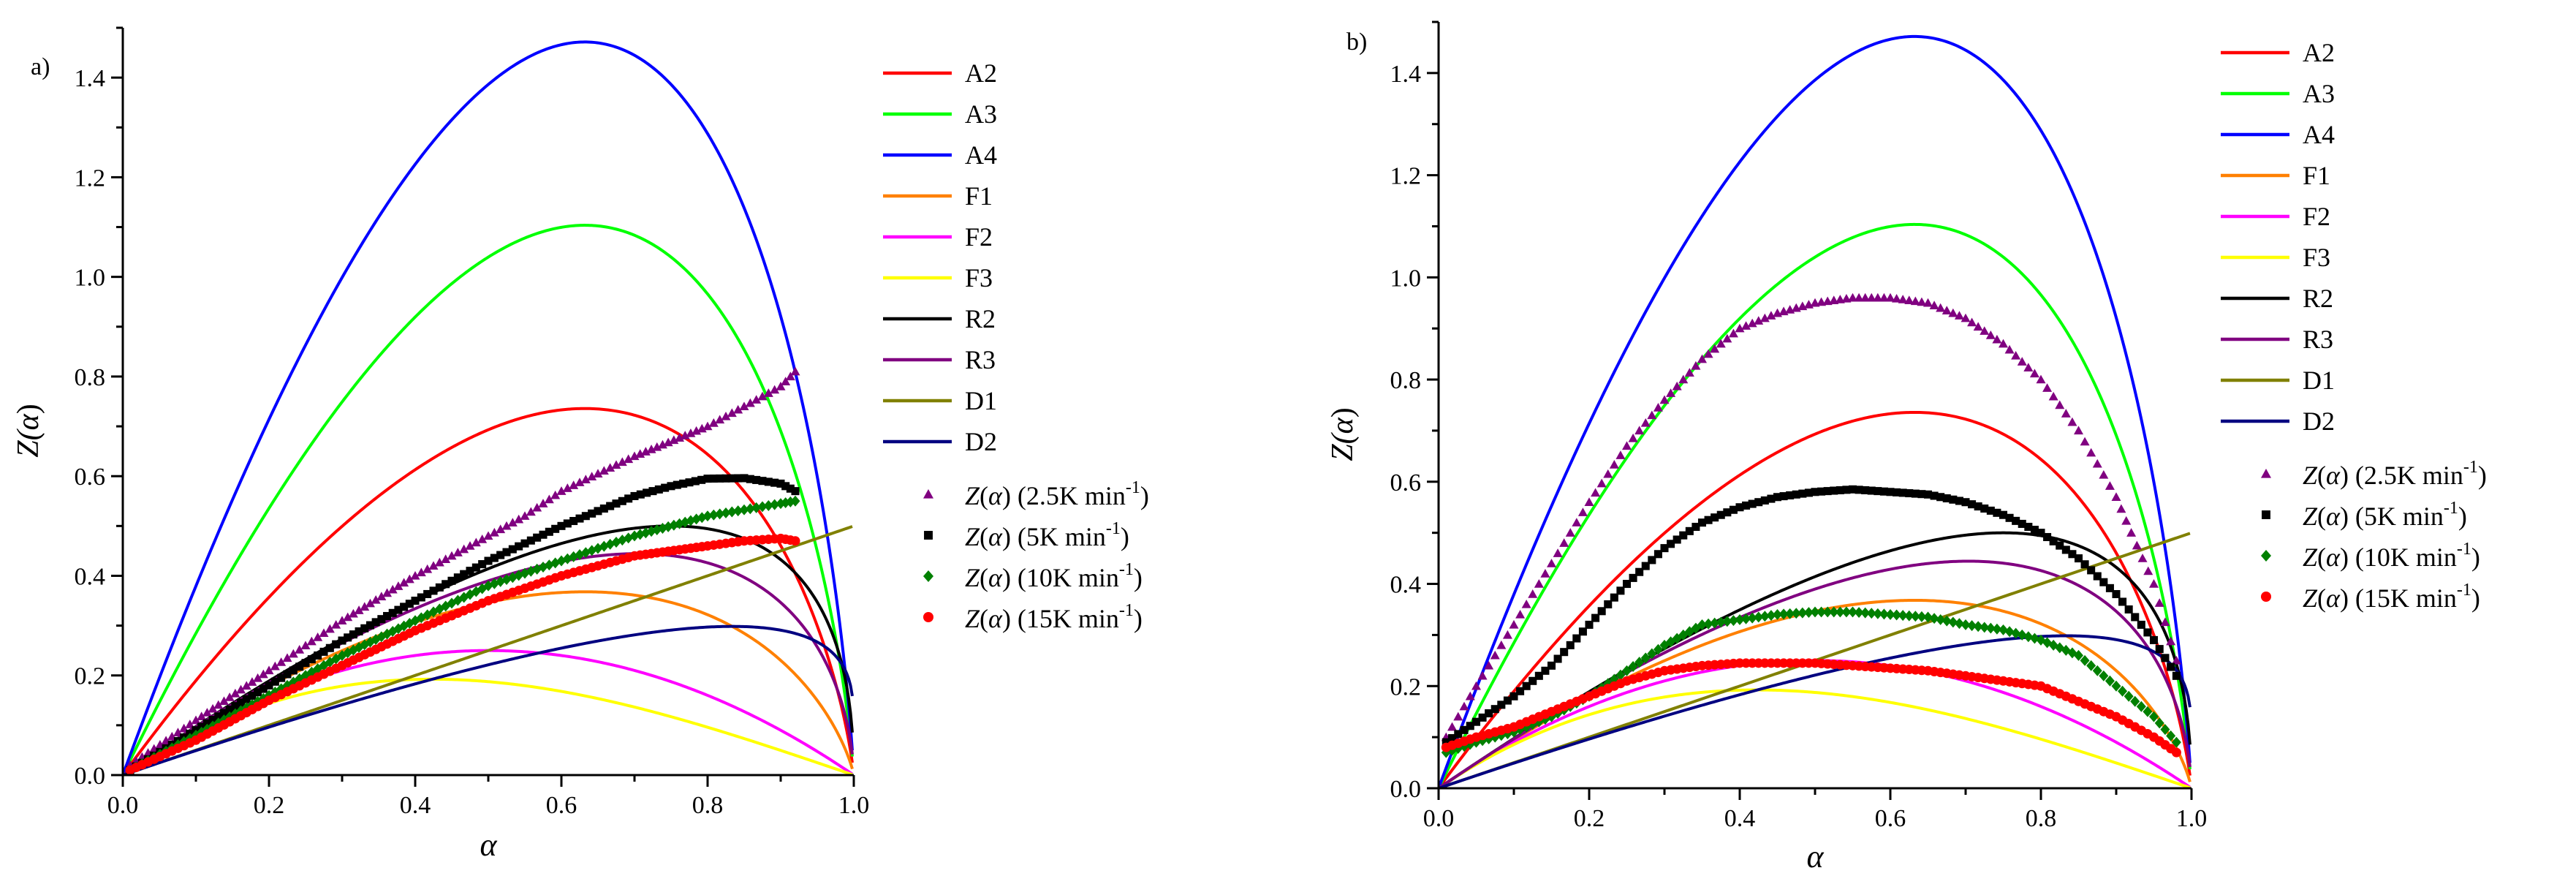  What do you see at coordinates (708, 805) in the screenshot?
I see `x-tick-label: 0.8` at bounding box center [708, 805].